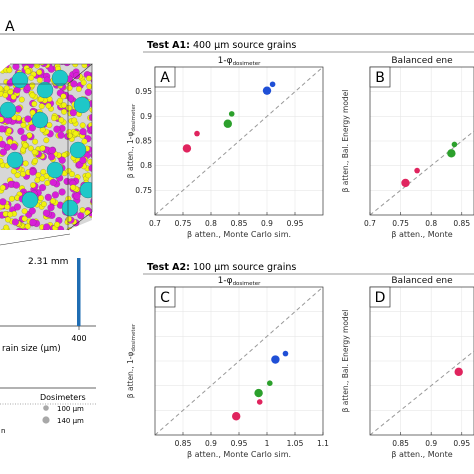 The image size is (474, 474). What do you see at coordinates (239, 361) in the screenshot?
I see `panel-c-one-to-one-line` at bounding box center [239, 361].